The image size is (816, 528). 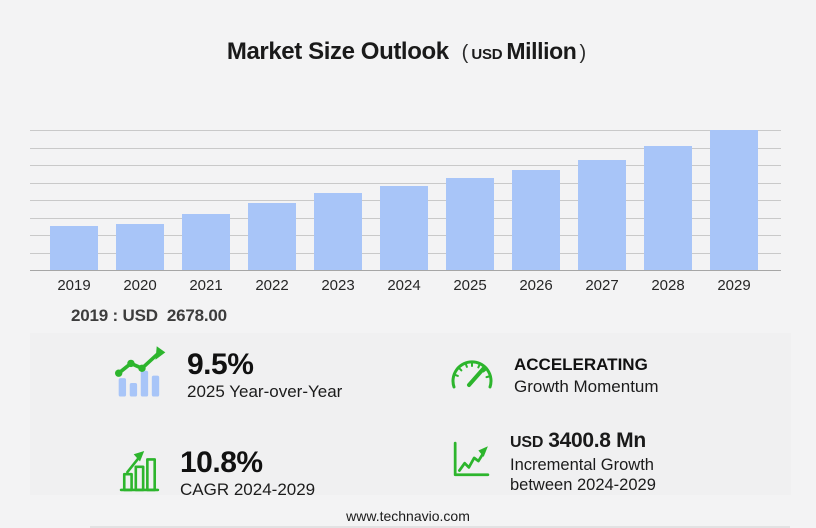 What do you see at coordinates (206, 285) in the screenshot?
I see `x-label-2021: 2021` at bounding box center [206, 285].